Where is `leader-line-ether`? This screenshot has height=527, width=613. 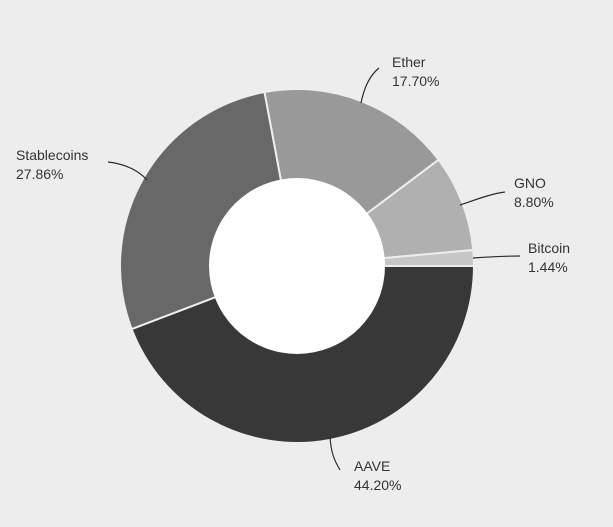
leader-line-ether is located at coordinates (370, 85).